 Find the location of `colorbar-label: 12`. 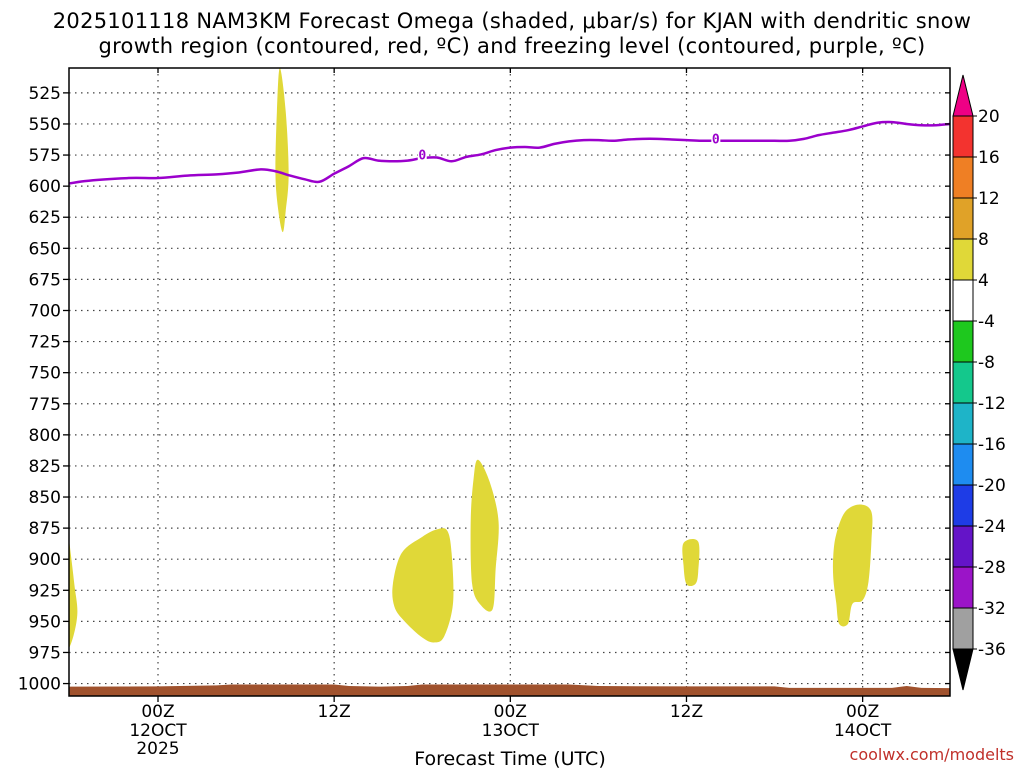

colorbar-label: 12 is located at coordinates (989, 199).